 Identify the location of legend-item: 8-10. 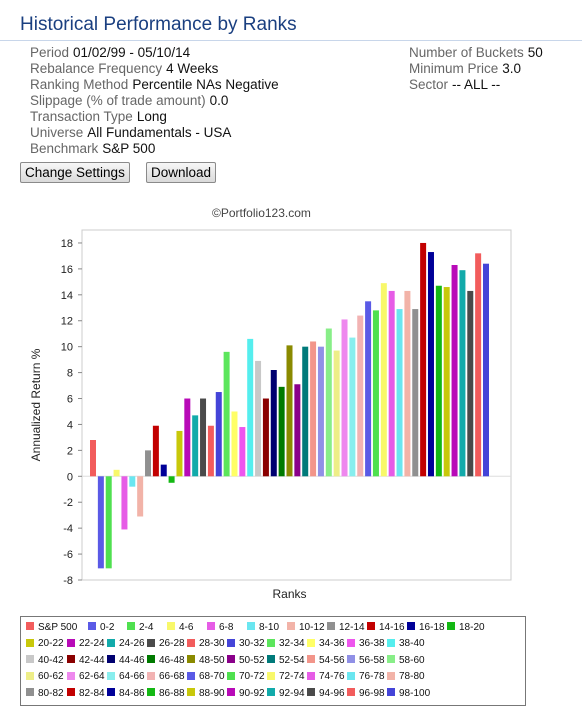
(263, 628).